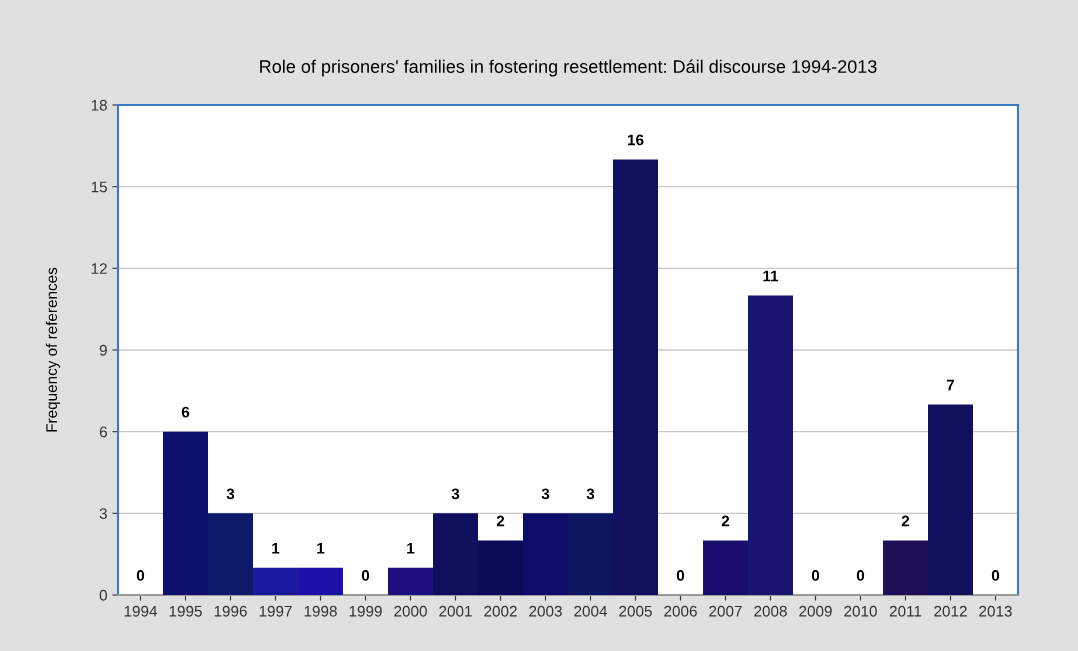  What do you see at coordinates (141, 611) in the screenshot?
I see `x-tick-label: 1994` at bounding box center [141, 611].